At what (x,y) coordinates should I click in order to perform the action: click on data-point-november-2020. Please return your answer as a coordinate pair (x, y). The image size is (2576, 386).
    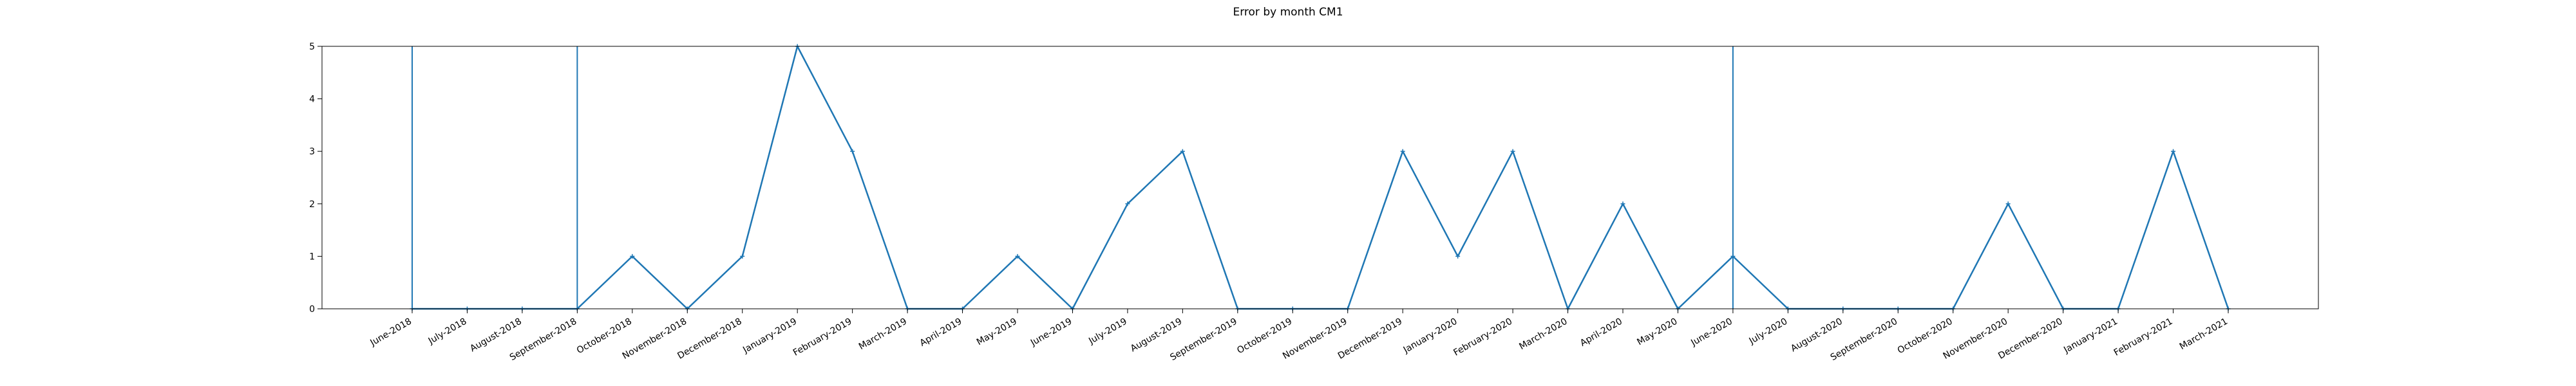
    Looking at the image, I should click on (2008, 204).